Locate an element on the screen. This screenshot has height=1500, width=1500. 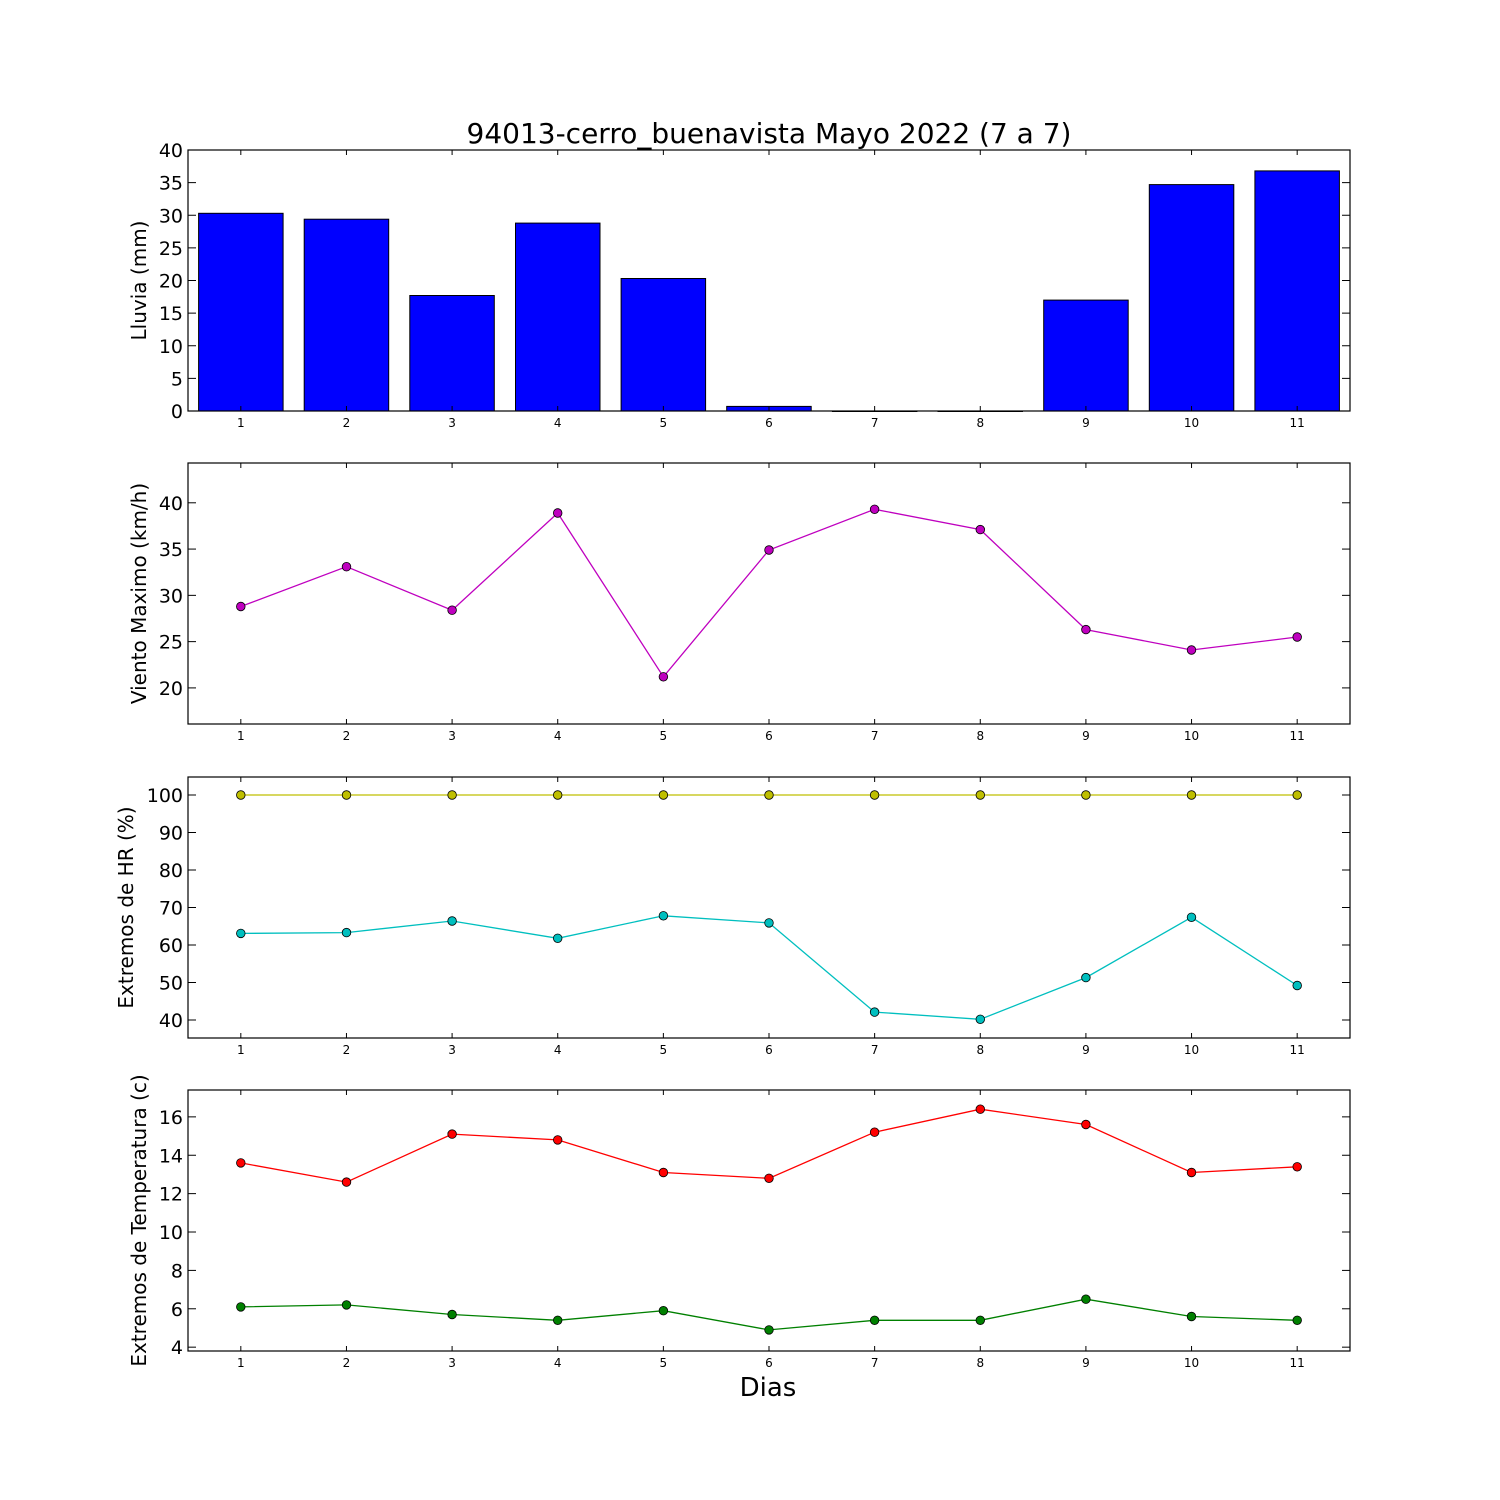
y-tick-label: 100 is located at coordinates (165, 796).